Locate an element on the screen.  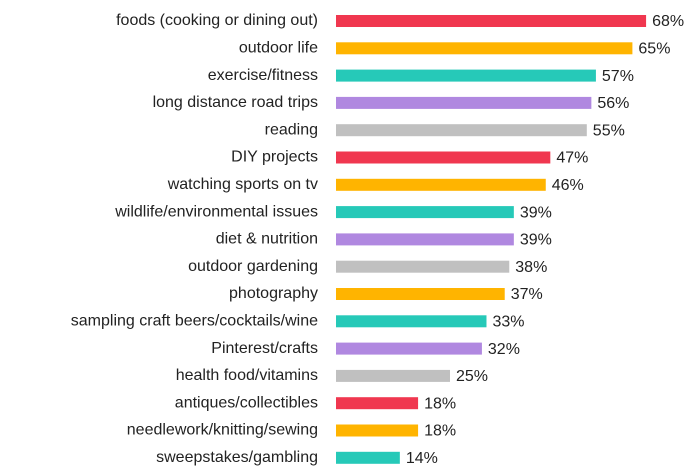
value-label: 68% is located at coordinates (668, 21).